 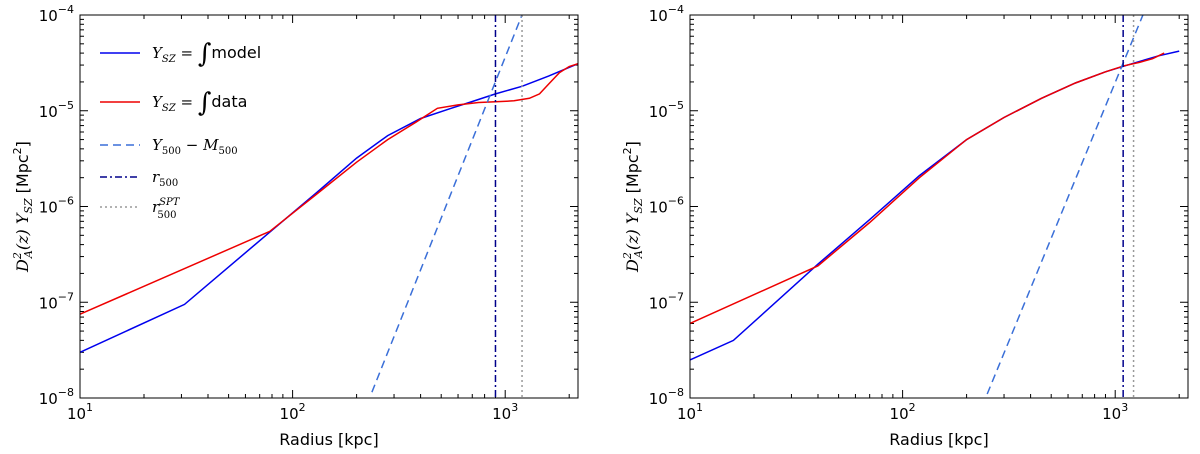 I want to click on legend-label-data: YSZ = ∫data, so click(x=199, y=103).